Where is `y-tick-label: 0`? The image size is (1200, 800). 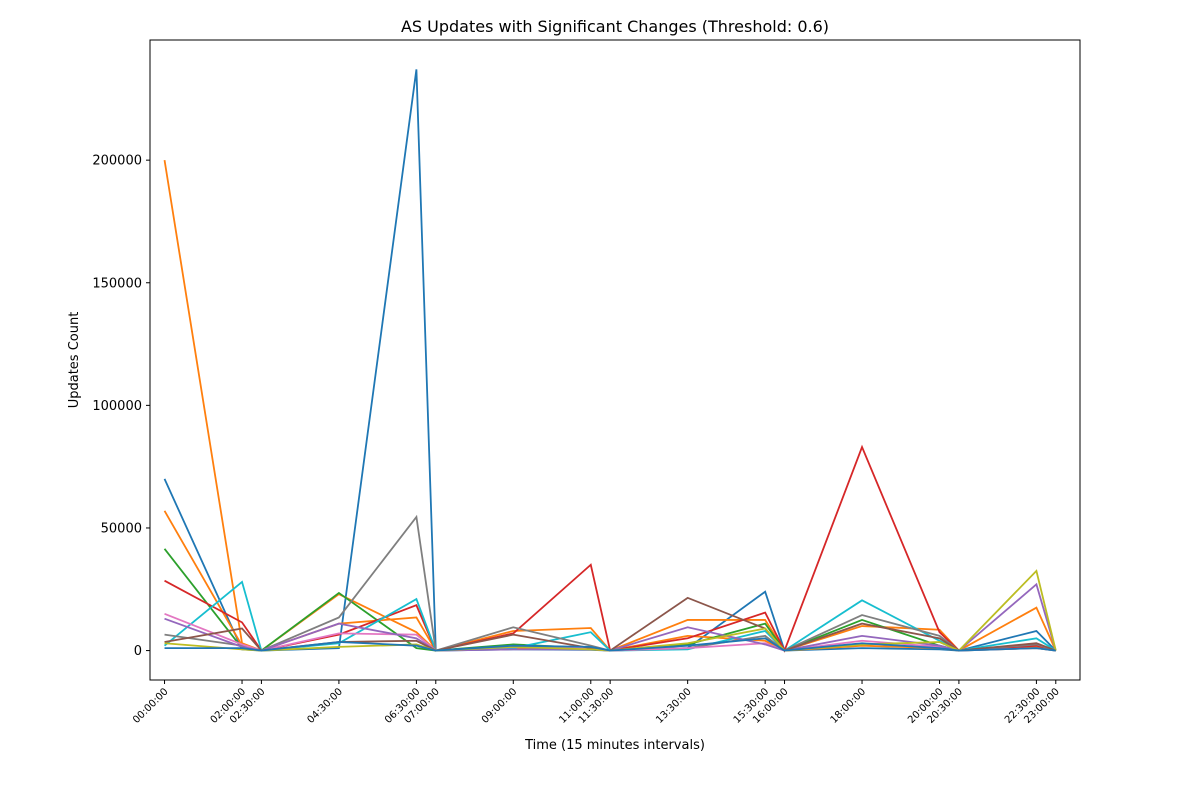 y-tick-label: 0 is located at coordinates (138, 651).